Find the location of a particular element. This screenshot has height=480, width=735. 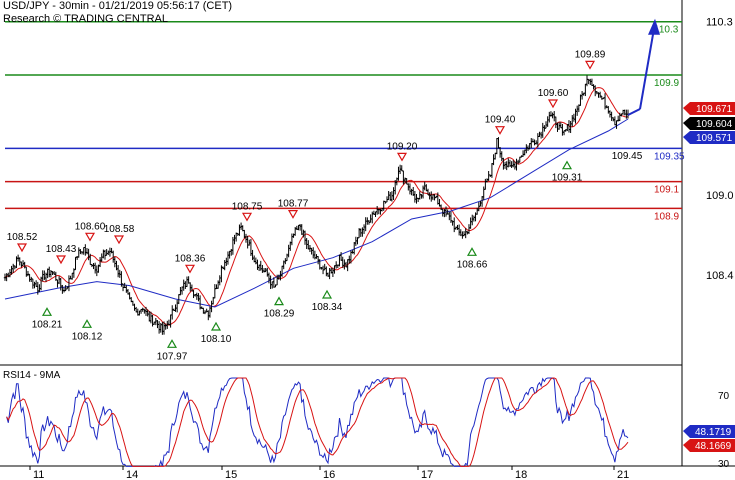

time-tick-label: 16 is located at coordinates (329, 474).